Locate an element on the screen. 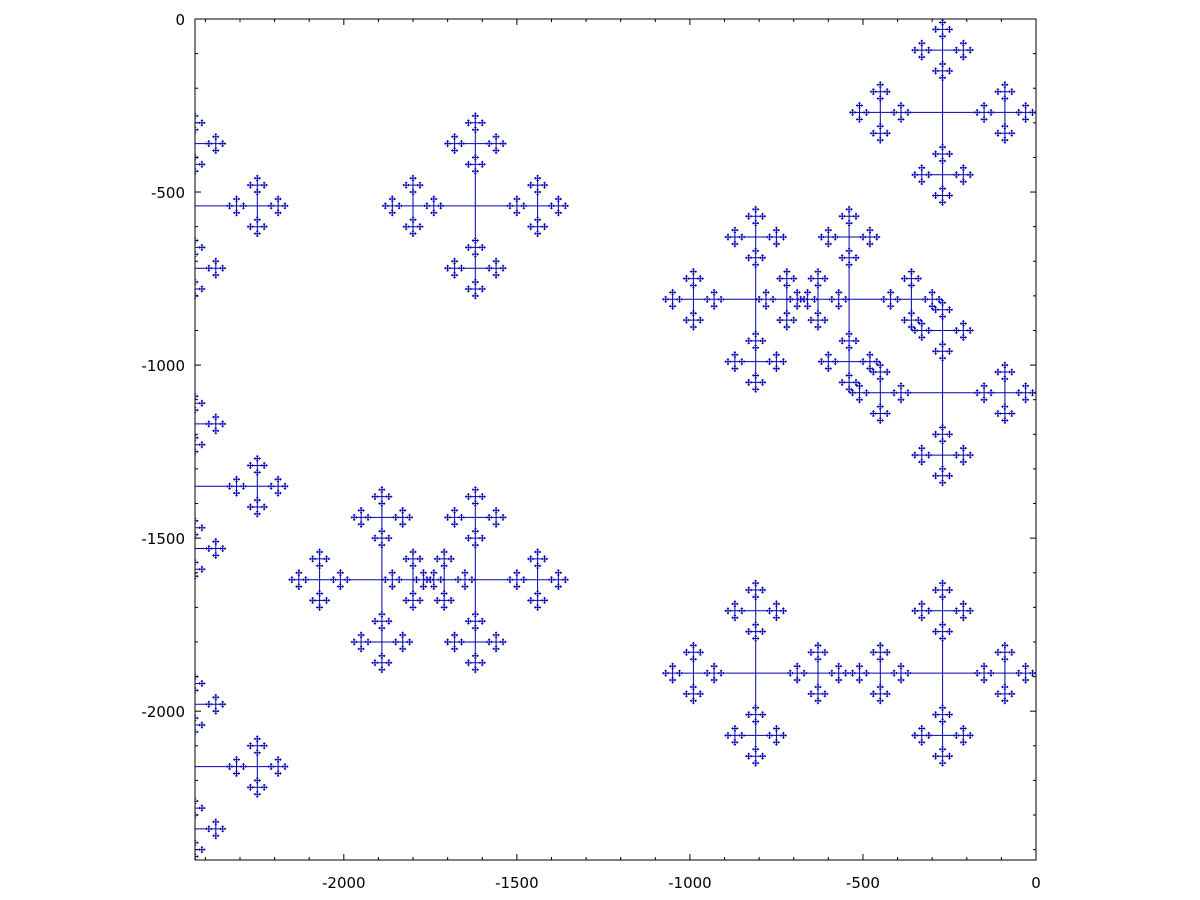 Image resolution: width=1200 pixels, height=900 pixels. x-axis-tick-labels: -2000 -1500 -1000 -500 0 is located at coordinates (681, 883).